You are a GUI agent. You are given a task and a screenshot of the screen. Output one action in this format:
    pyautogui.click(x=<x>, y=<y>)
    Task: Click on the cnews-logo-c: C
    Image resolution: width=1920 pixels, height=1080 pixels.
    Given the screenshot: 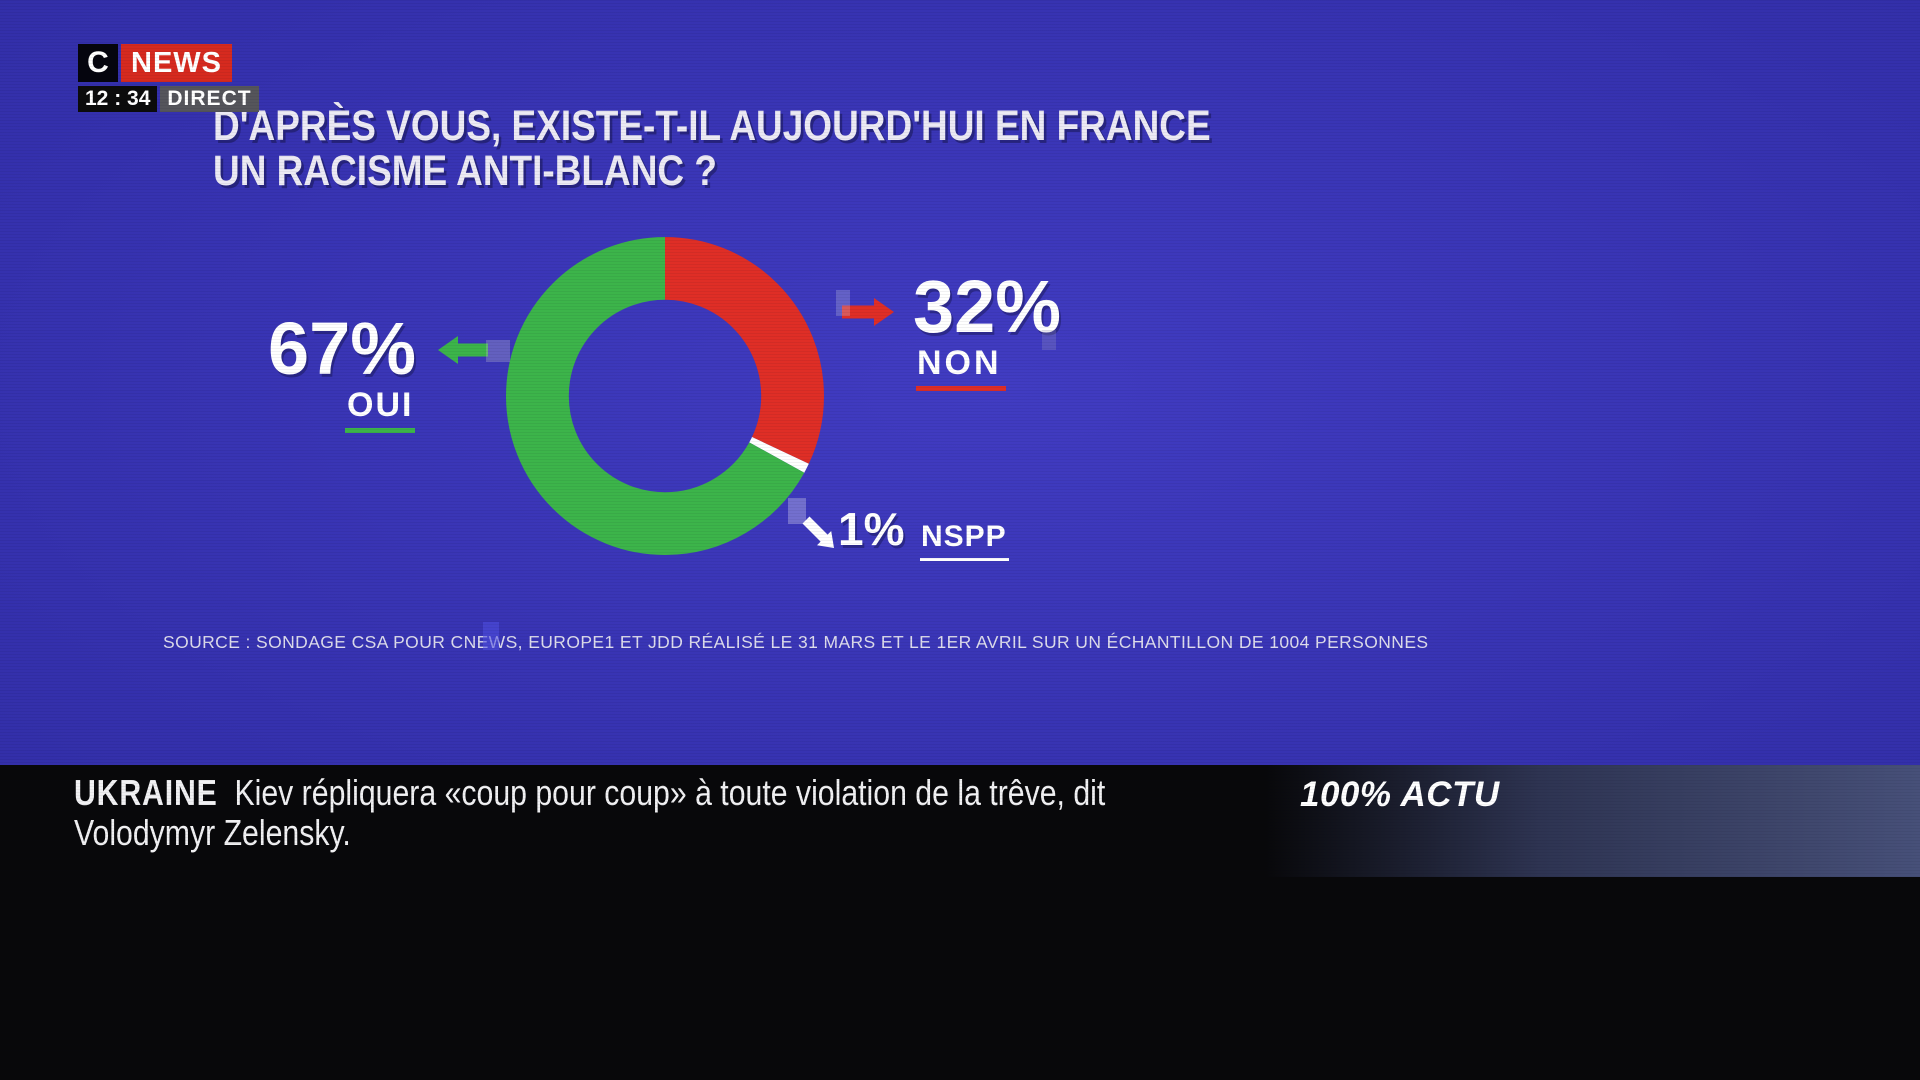 What is the action you would take?
    pyautogui.click(x=98, y=63)
    